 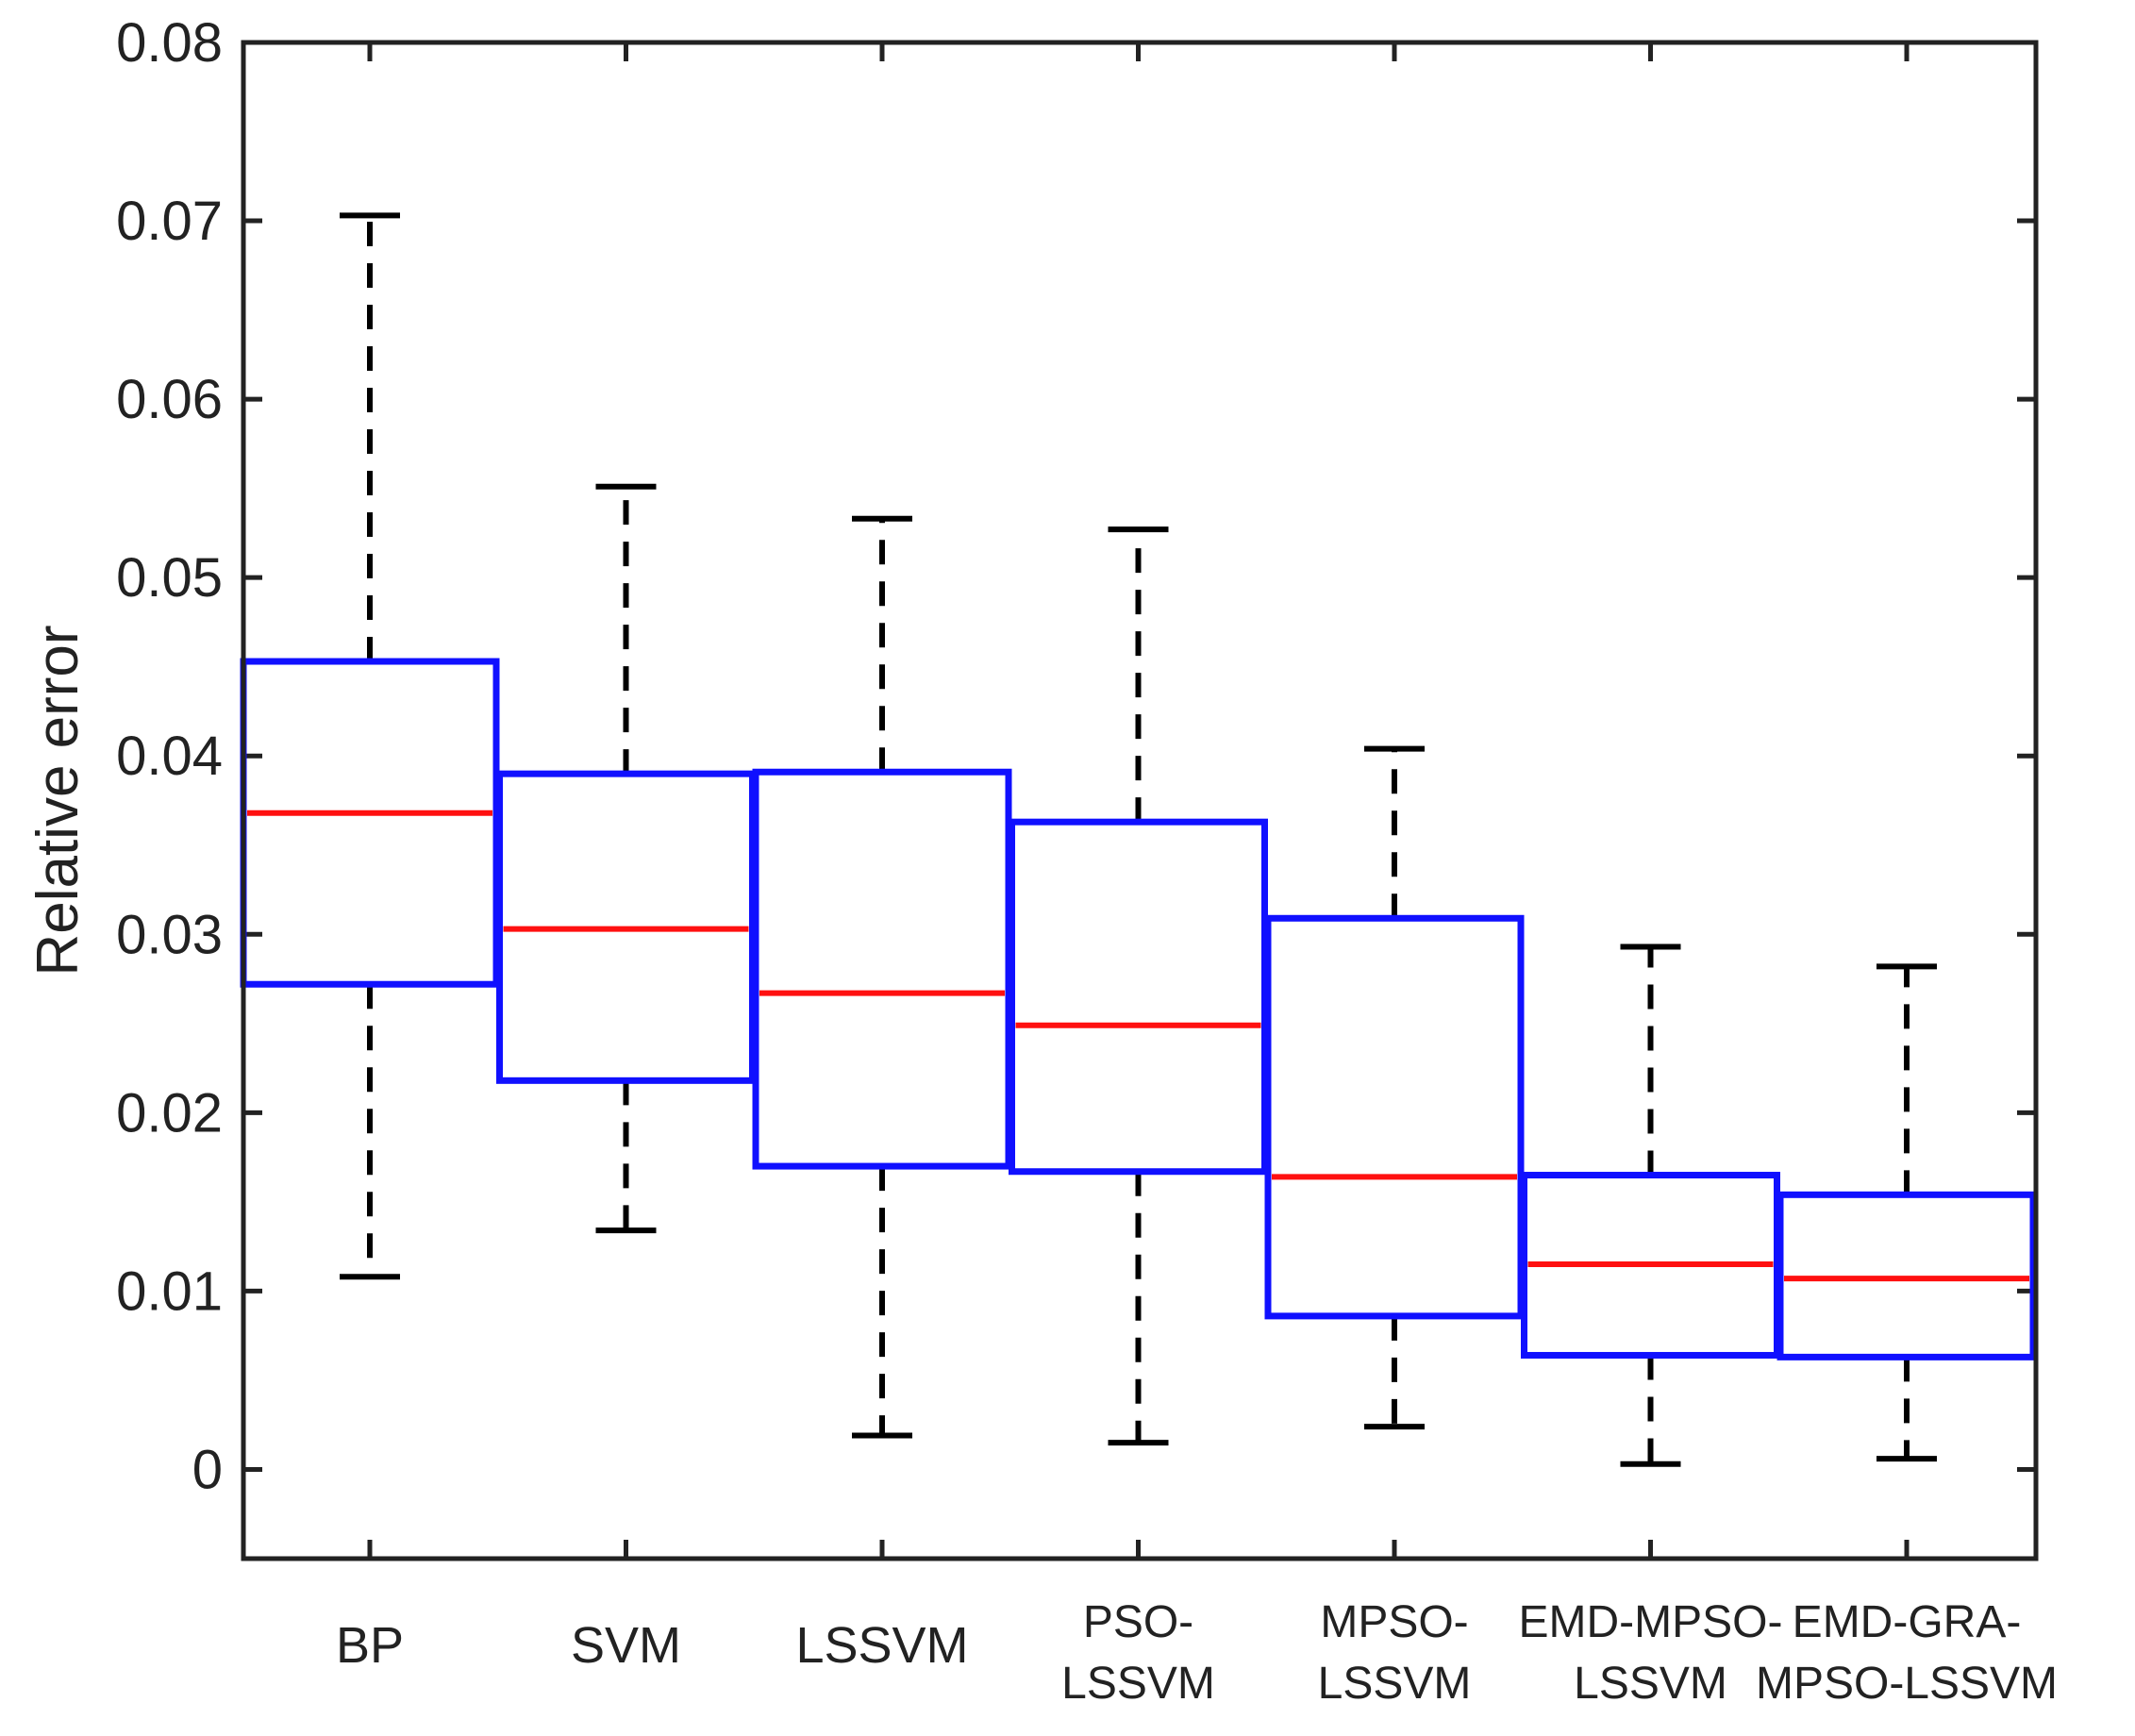 I want to click on y-axis-tick-labels: 0 0.01 0.02 0.03 0.04 0.05 0.06 0.07 0.08, so click(x=170, y=756).